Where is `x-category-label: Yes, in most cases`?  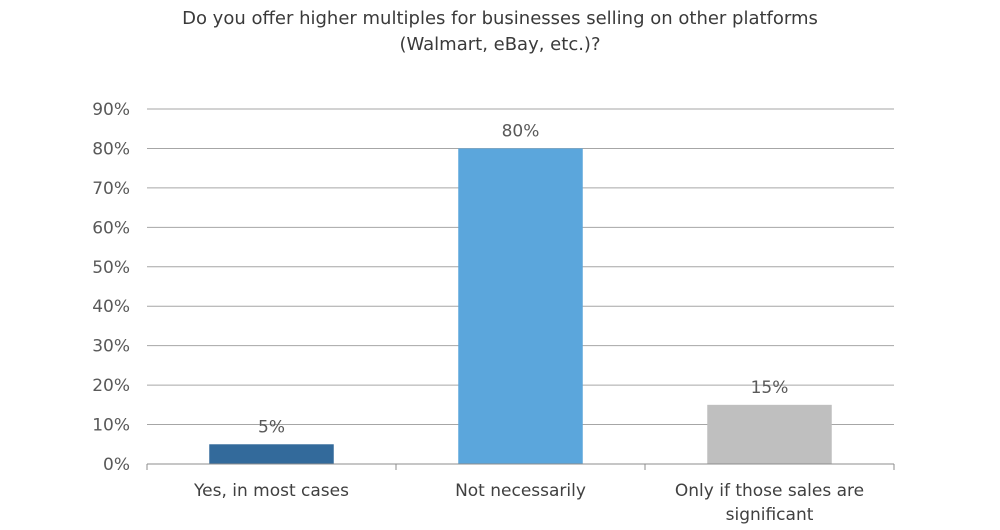 x-category-label: Yes, in most cases is located at coordinates (271, 491).